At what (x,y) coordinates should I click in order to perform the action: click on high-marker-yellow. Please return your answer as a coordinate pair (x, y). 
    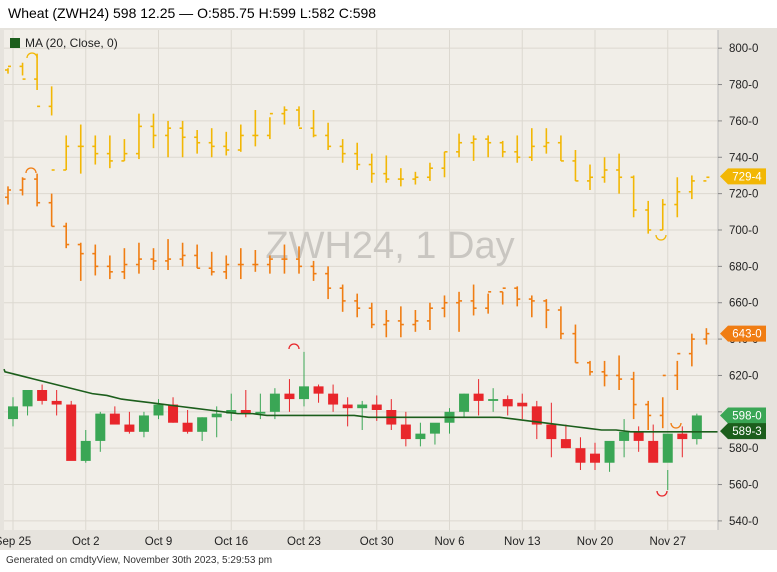
    Looking at the image, I should click on (32, 55).